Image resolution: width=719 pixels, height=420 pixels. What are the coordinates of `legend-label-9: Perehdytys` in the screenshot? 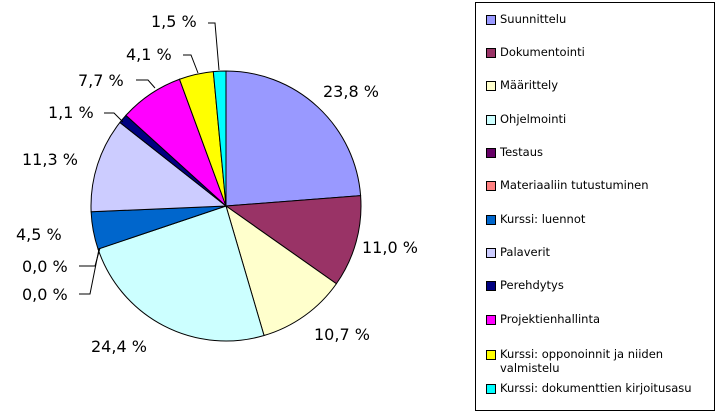 It's located at (532, 285).